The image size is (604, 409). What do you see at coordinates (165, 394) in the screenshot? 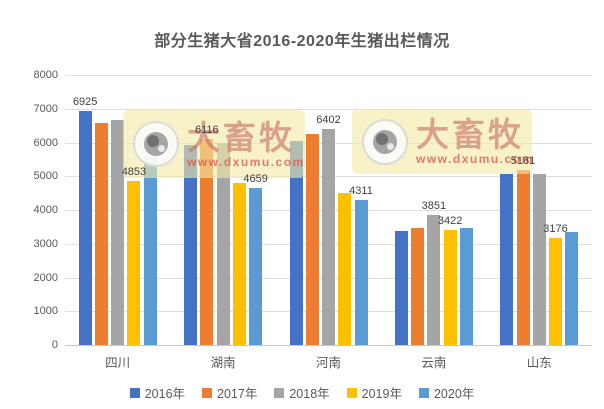
I see `legend-label: 2016年` at bounding box center [165, 394].